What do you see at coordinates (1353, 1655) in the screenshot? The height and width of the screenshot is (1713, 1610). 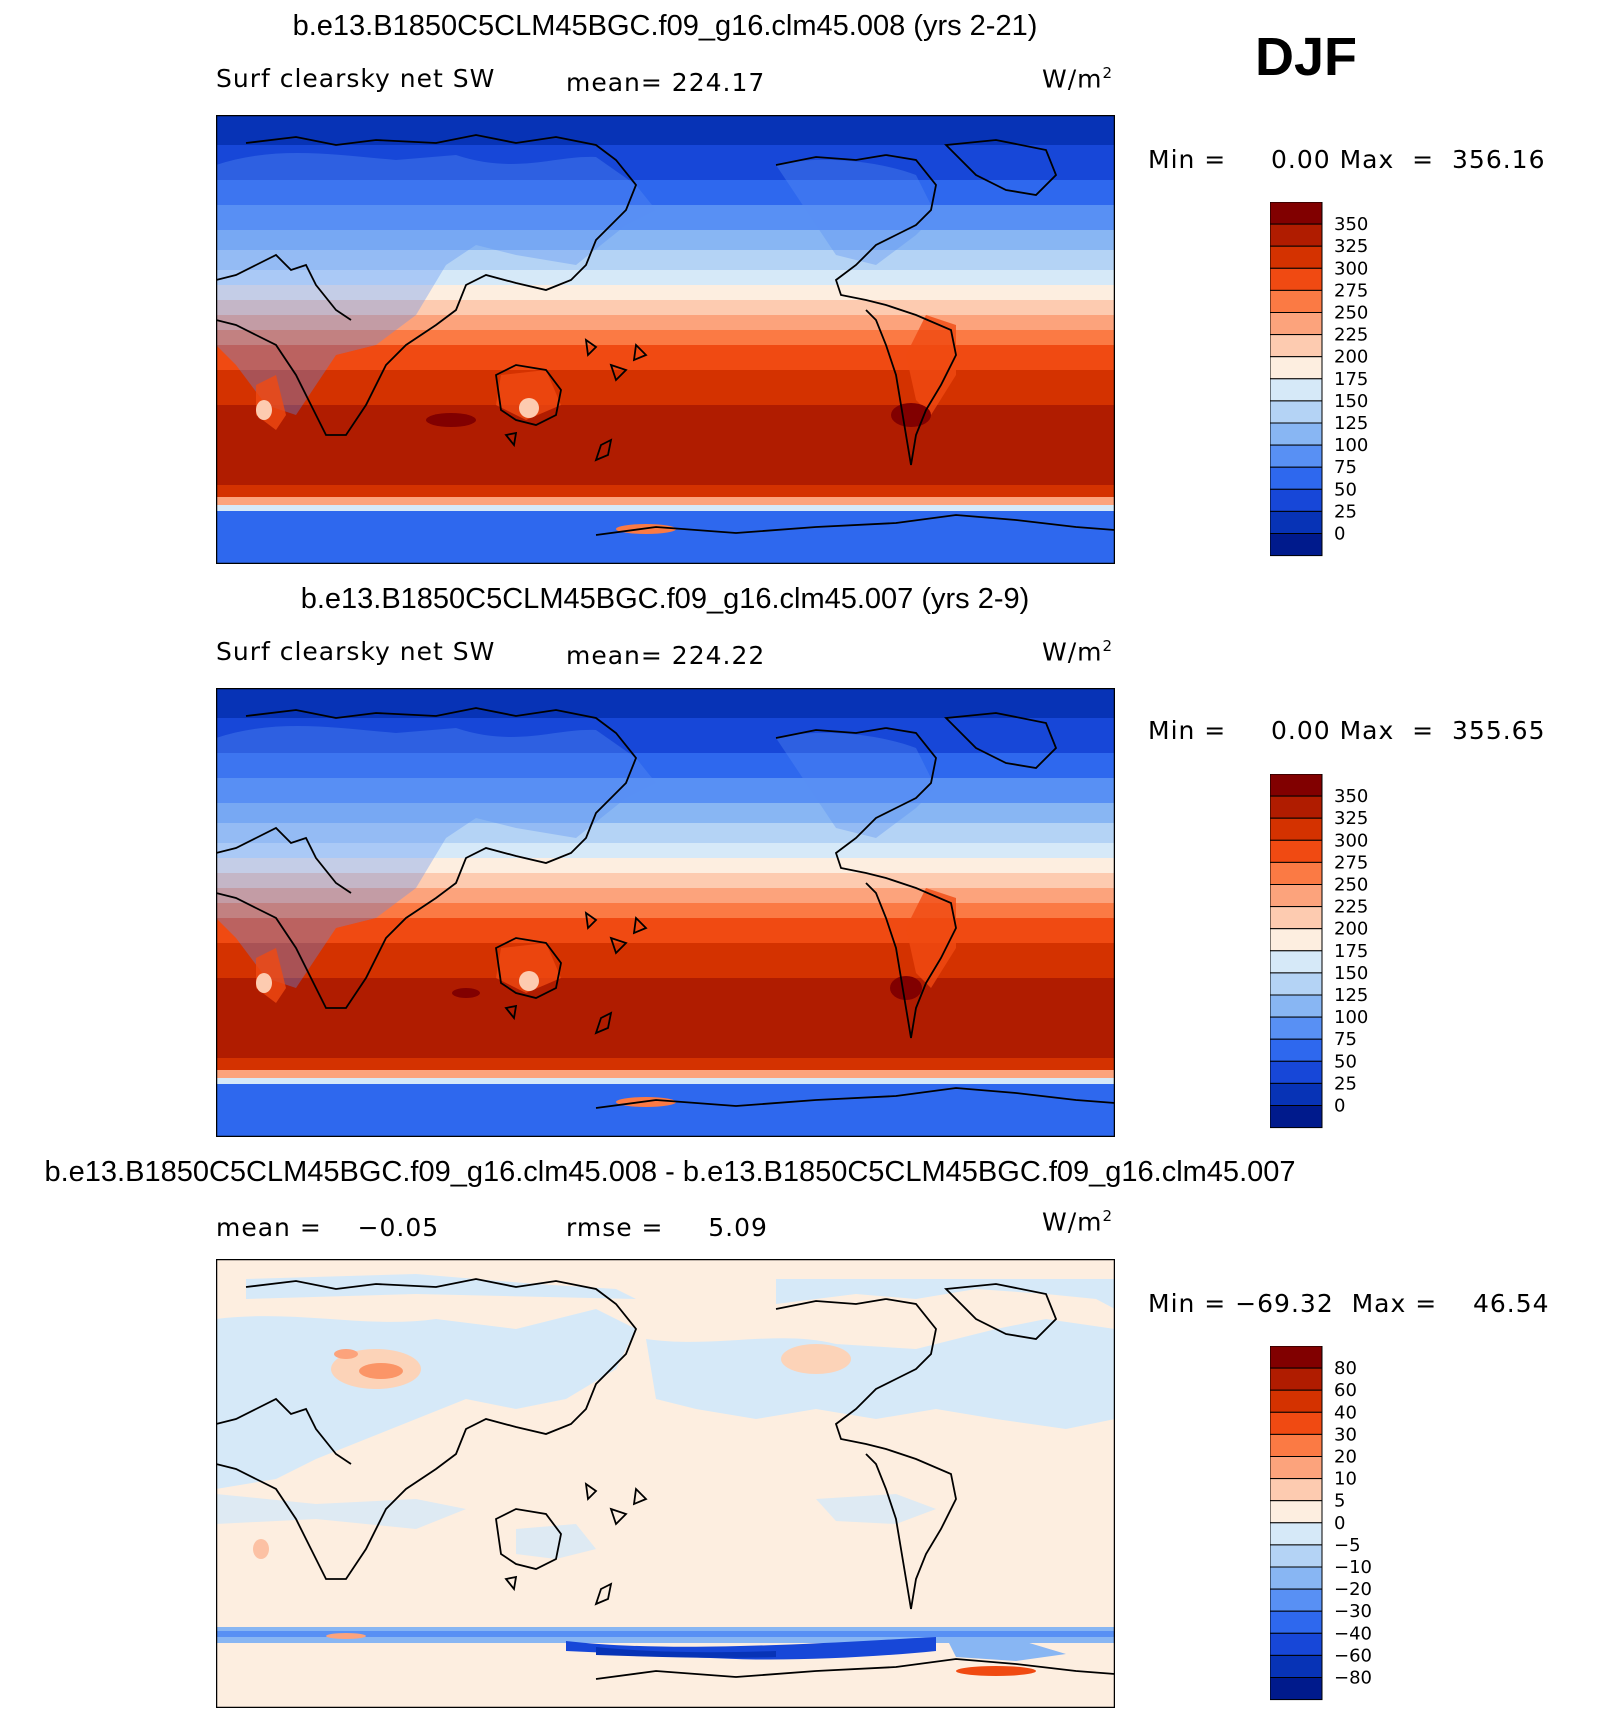 I see `colorbar-tick-label: −60` at bounding box center [1353, 1655].